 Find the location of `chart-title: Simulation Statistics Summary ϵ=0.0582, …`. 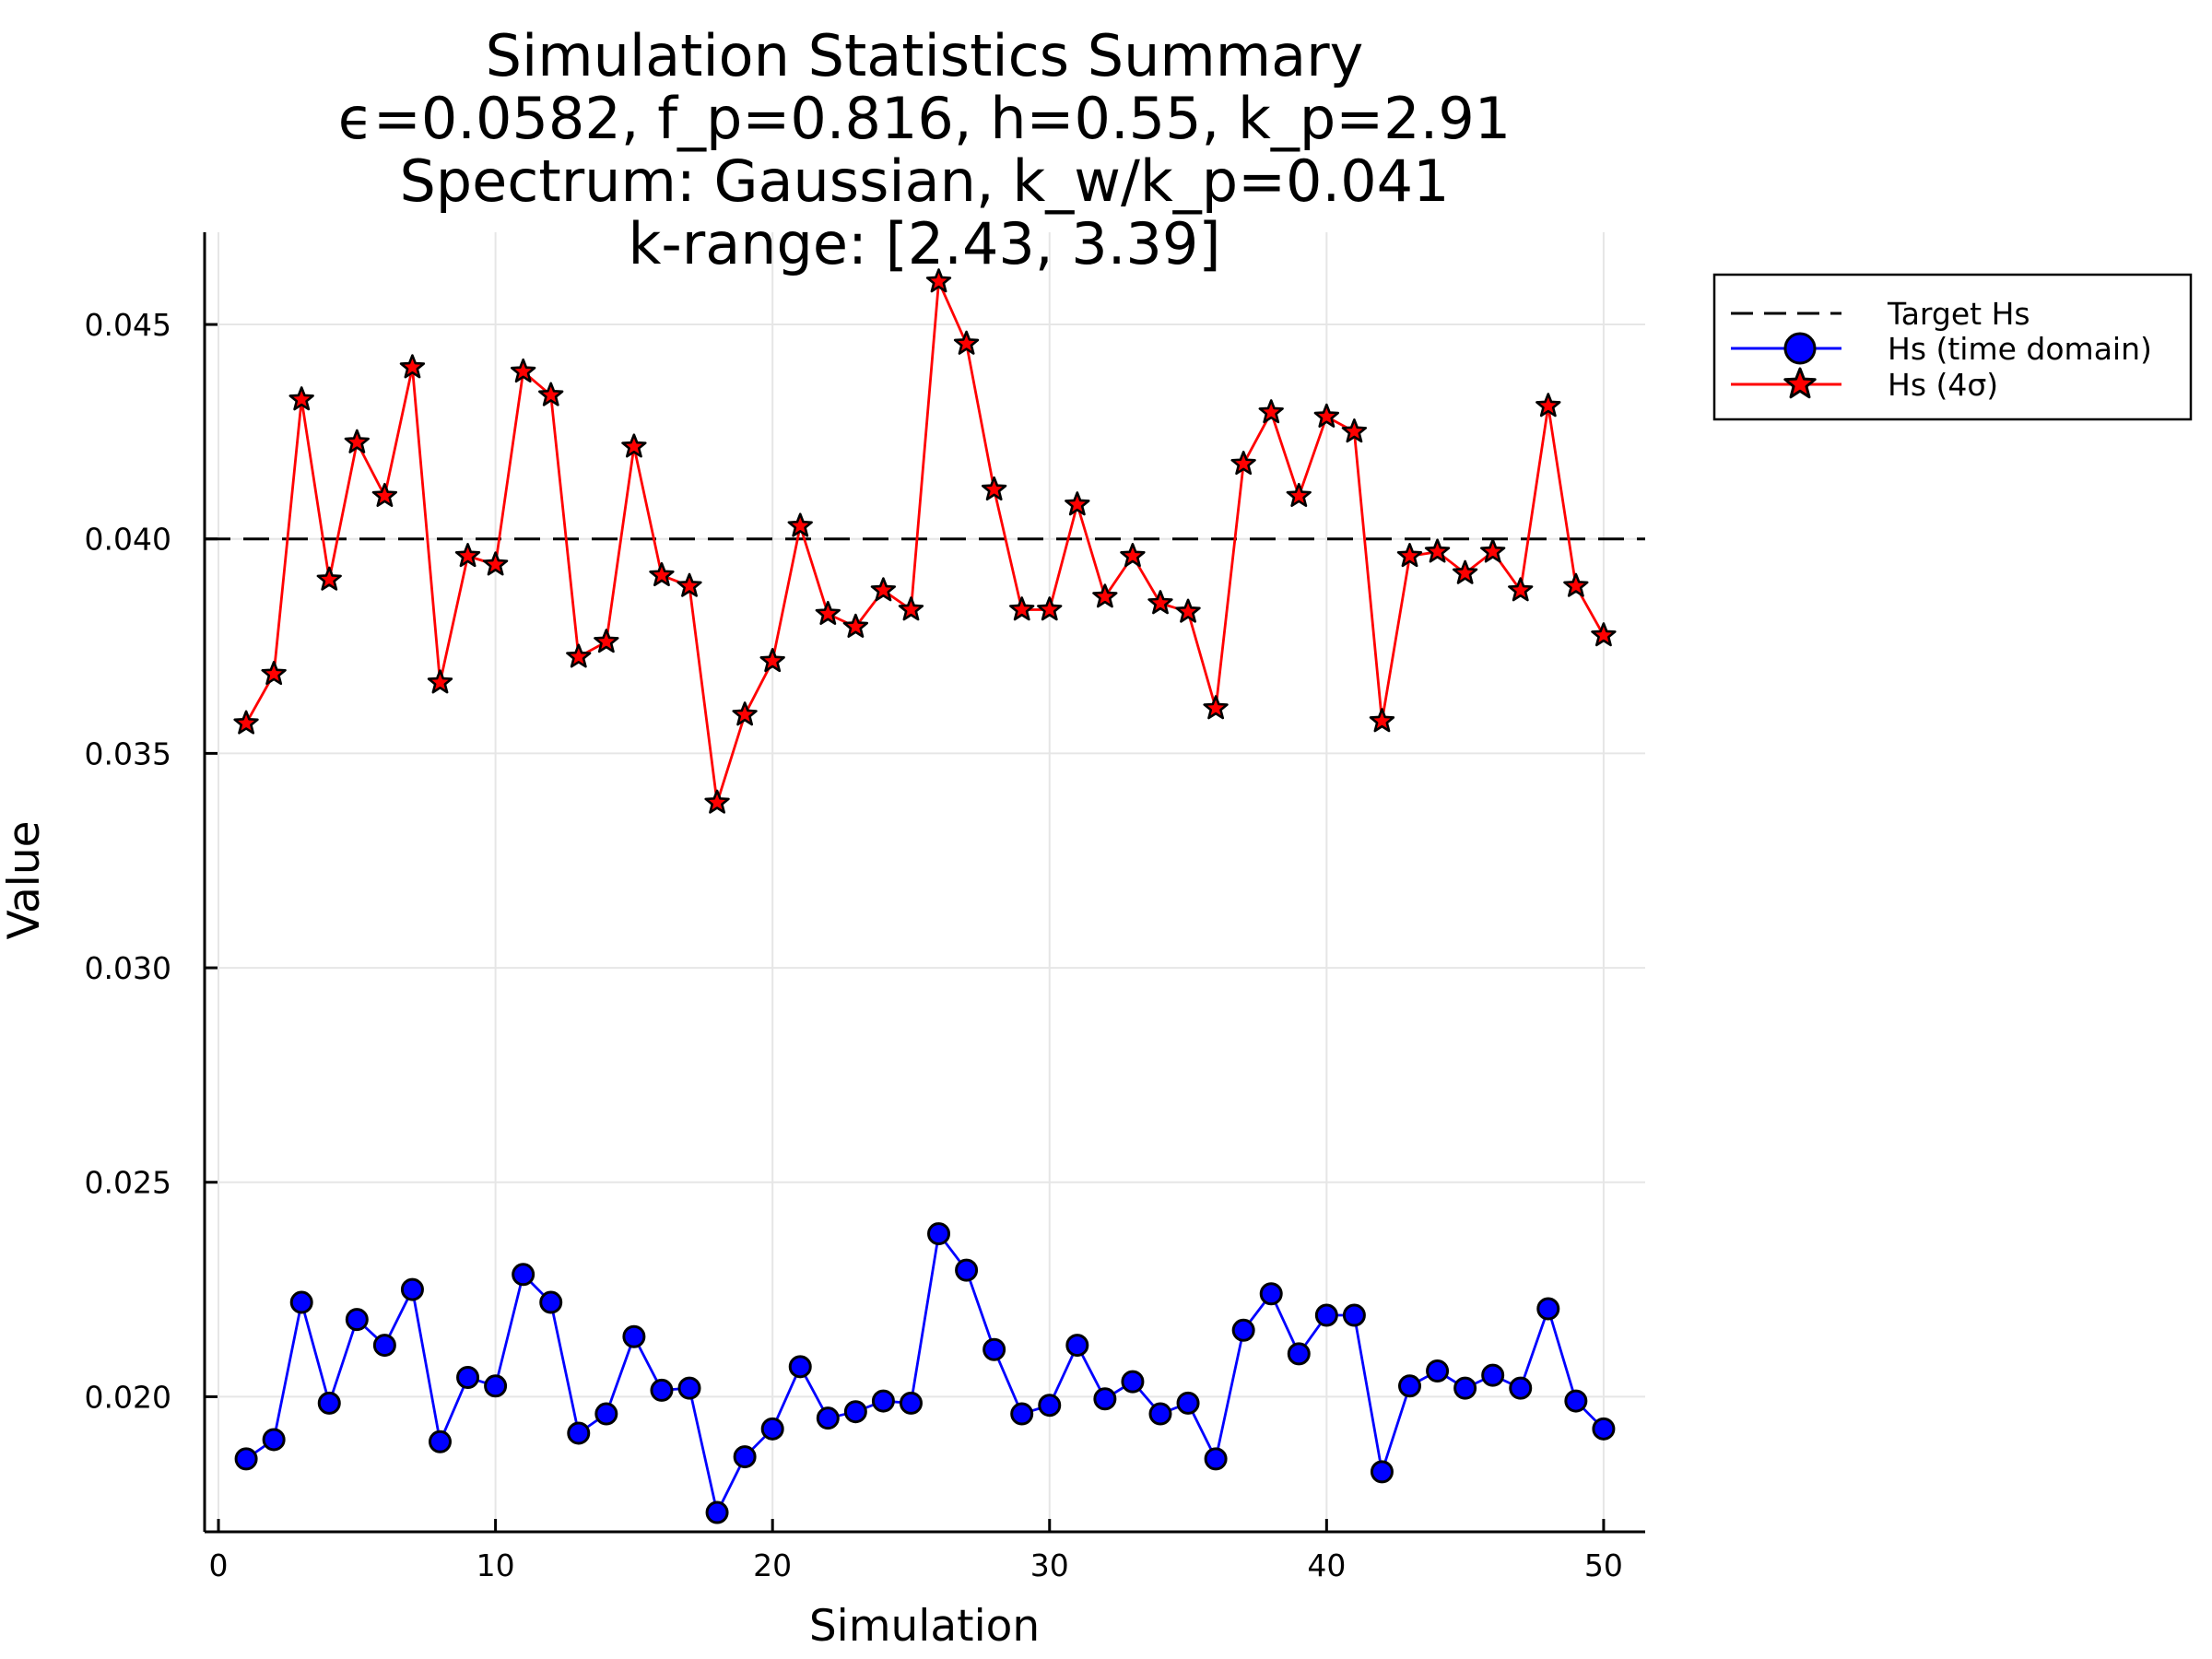

chart-title: Simulation Statistics Summary ϵ=0.0582, … is located at coordinates (924, 149).